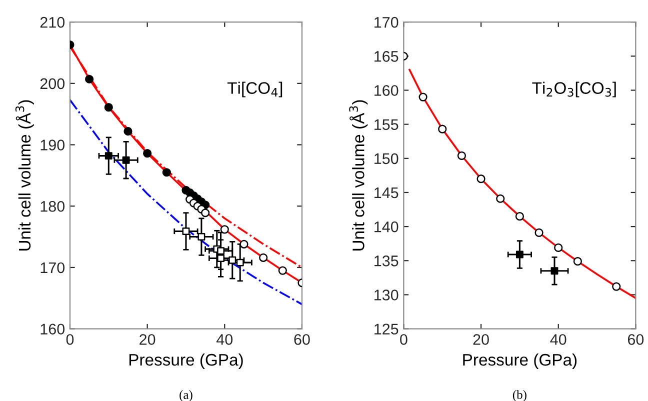 The image size is (648, 401). Describe the element at coordinates (574, 90) in the screenshot. I see `annotation: Ti$_{2}$O$_{3}$[CO$_{3}$]` at that location.